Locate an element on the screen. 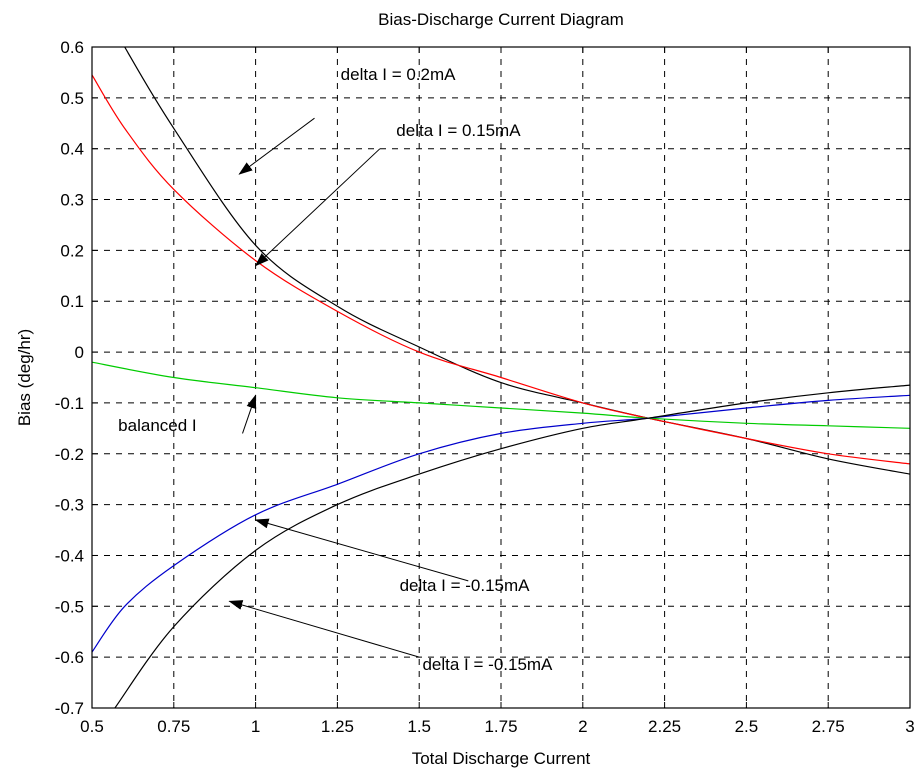 This screenshot has height=780, width=920. x-tick-label: 3 is located at coordinates (909, 726).